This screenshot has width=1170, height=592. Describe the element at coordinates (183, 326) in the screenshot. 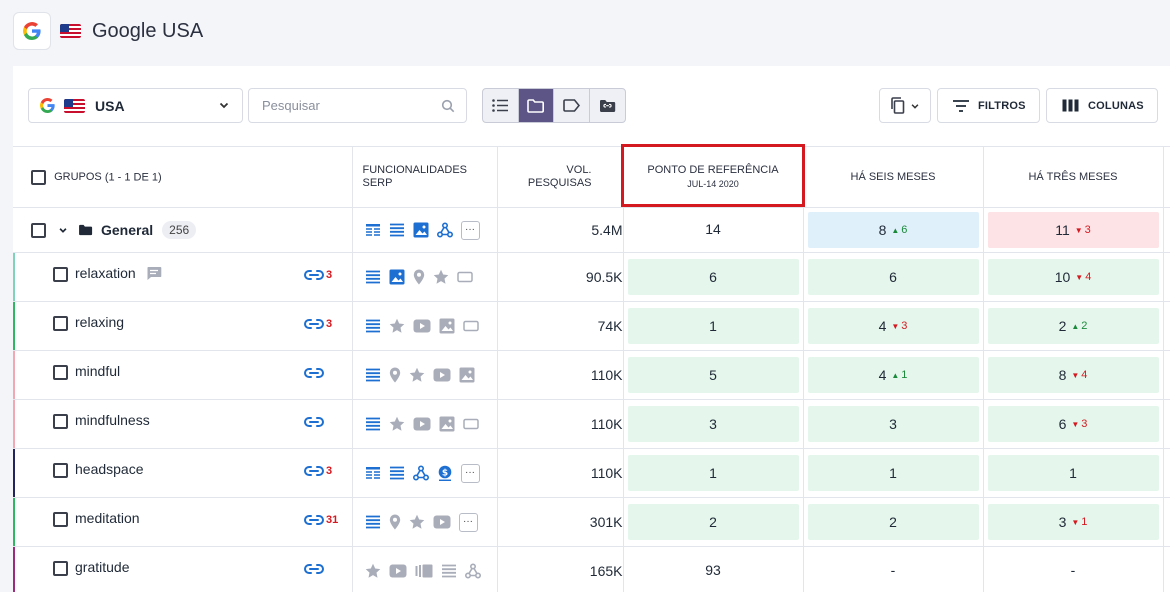

I see `keyword-cell: relaxing 3` at that location.